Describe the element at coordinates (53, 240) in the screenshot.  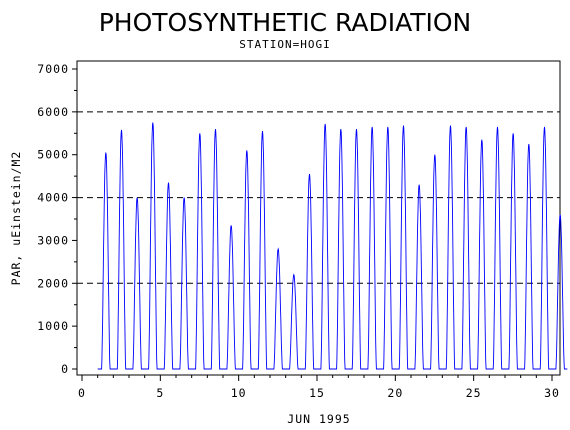
I see `y-tick-label: 3000` at that location.